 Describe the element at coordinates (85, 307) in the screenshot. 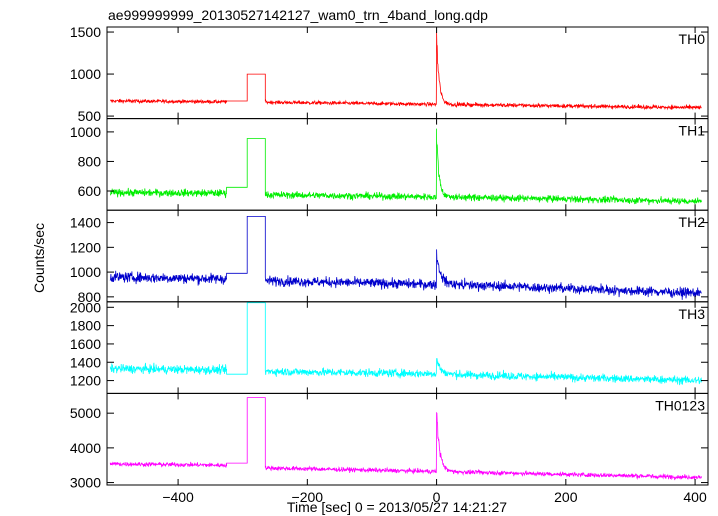

I see `y-tick-label: 2000` at that location.